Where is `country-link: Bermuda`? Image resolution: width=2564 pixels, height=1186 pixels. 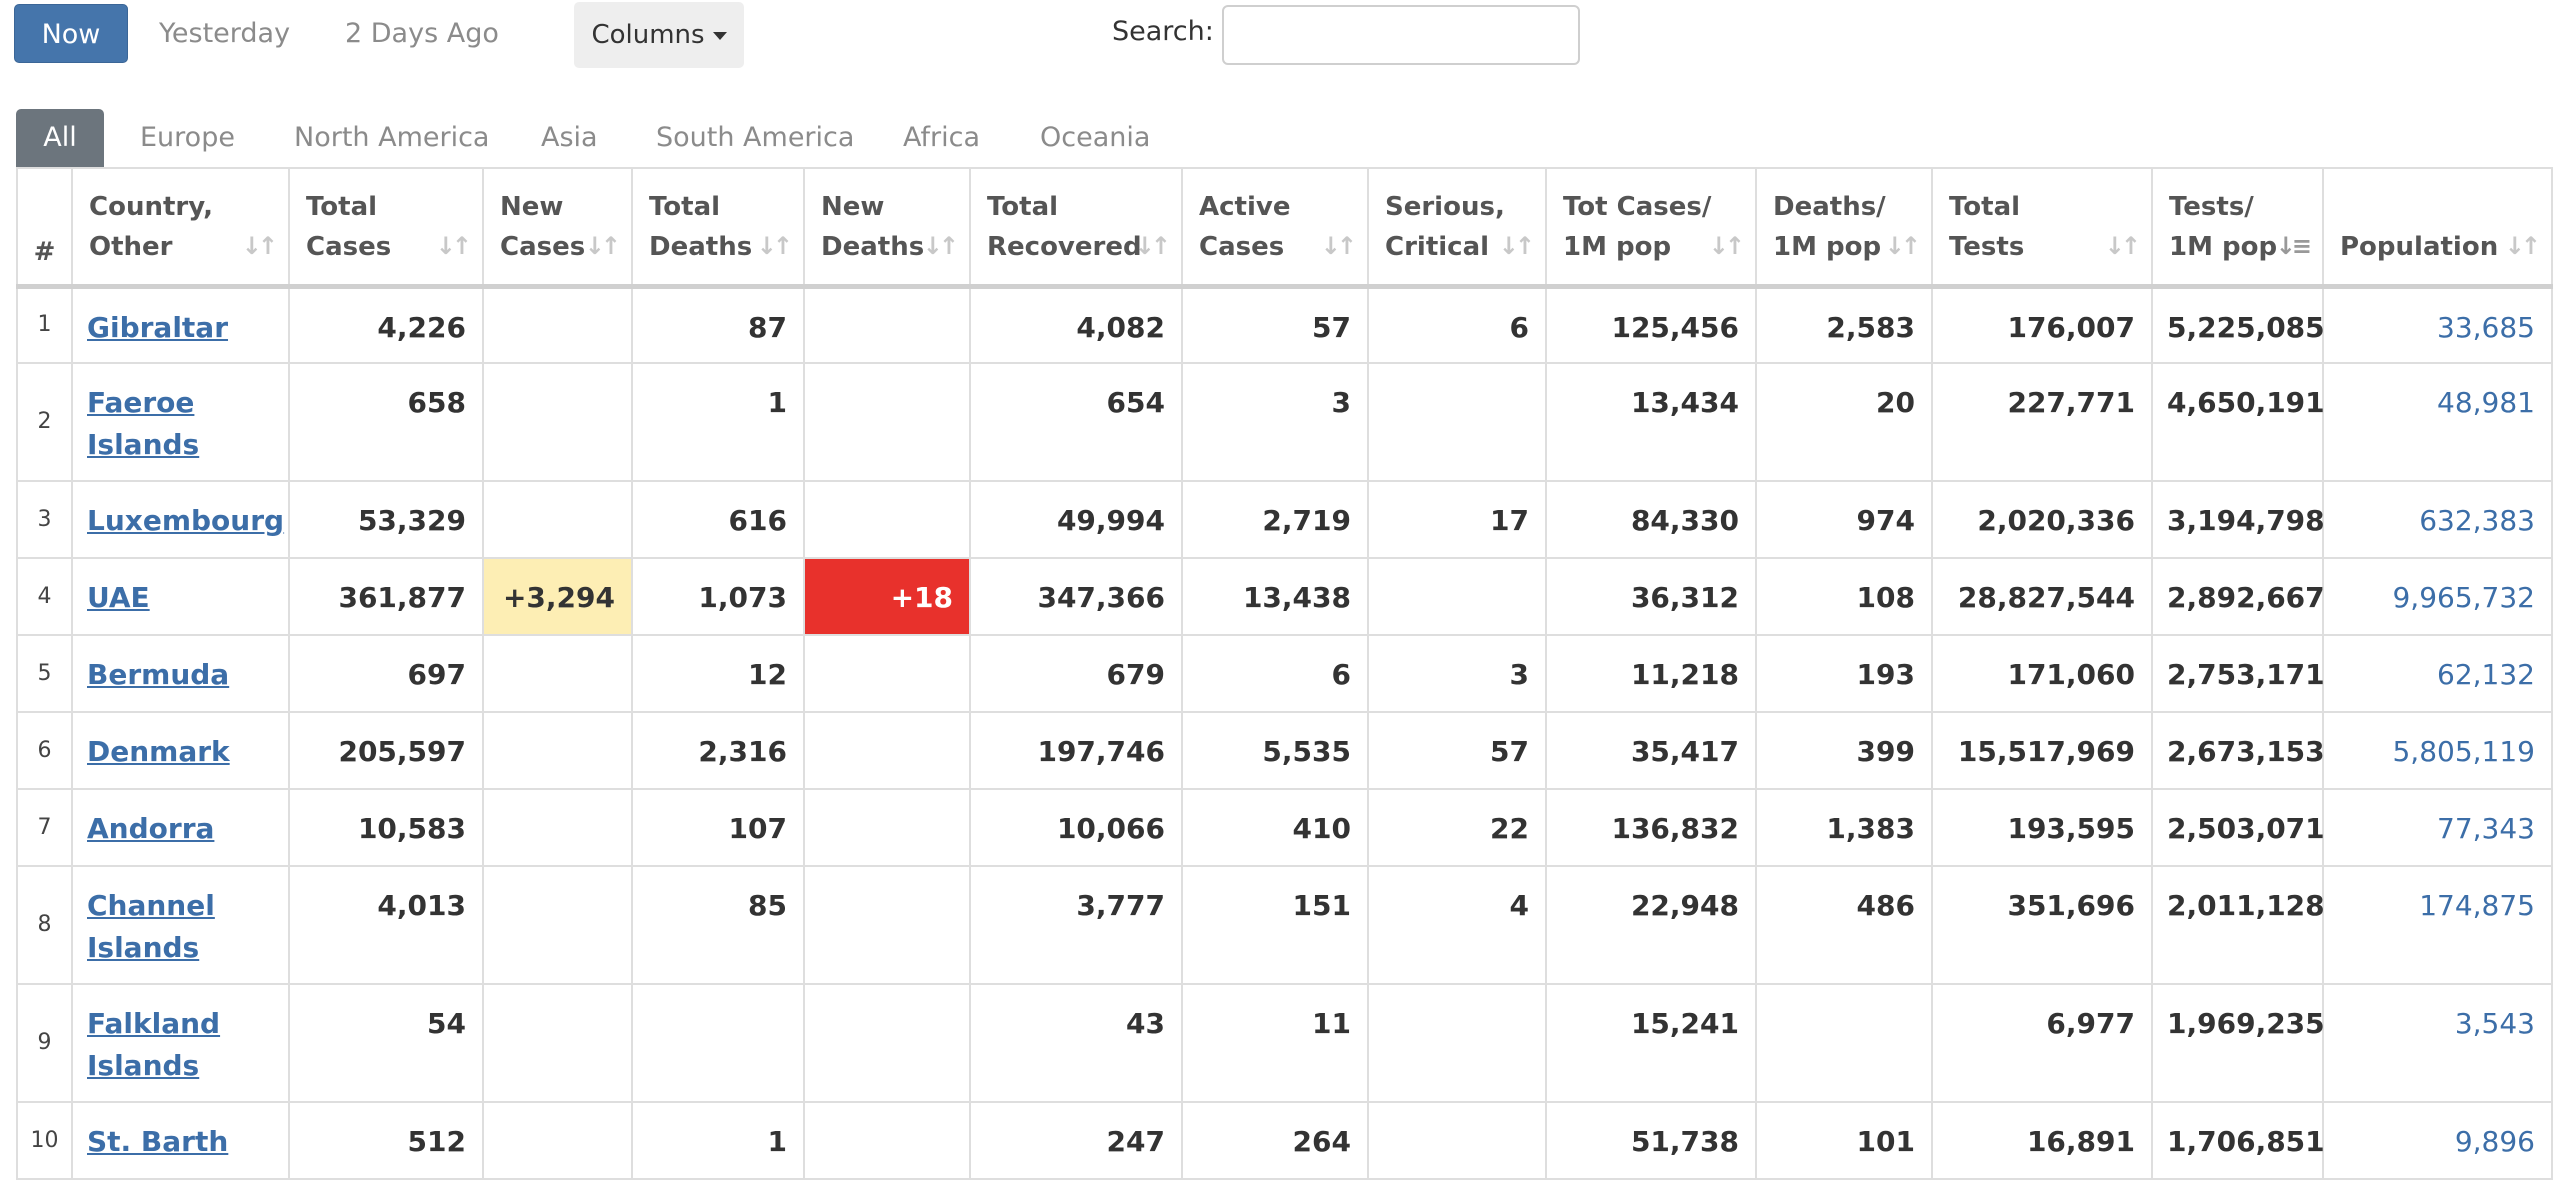 country-link: Bermuda is located at coordinates (158, 674).